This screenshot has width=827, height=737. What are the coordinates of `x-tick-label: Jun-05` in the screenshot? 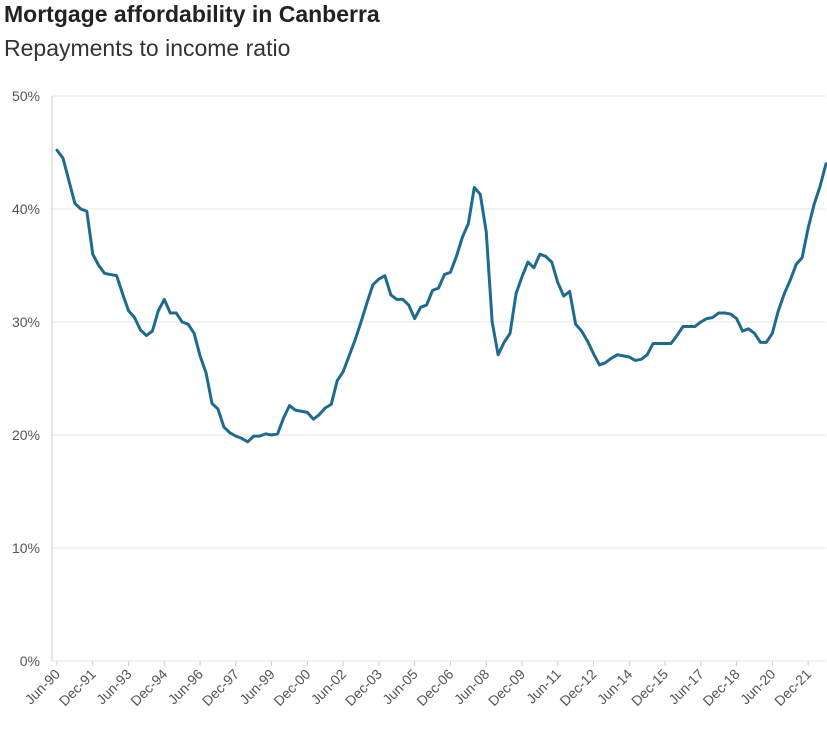 It's located at (400, 687).